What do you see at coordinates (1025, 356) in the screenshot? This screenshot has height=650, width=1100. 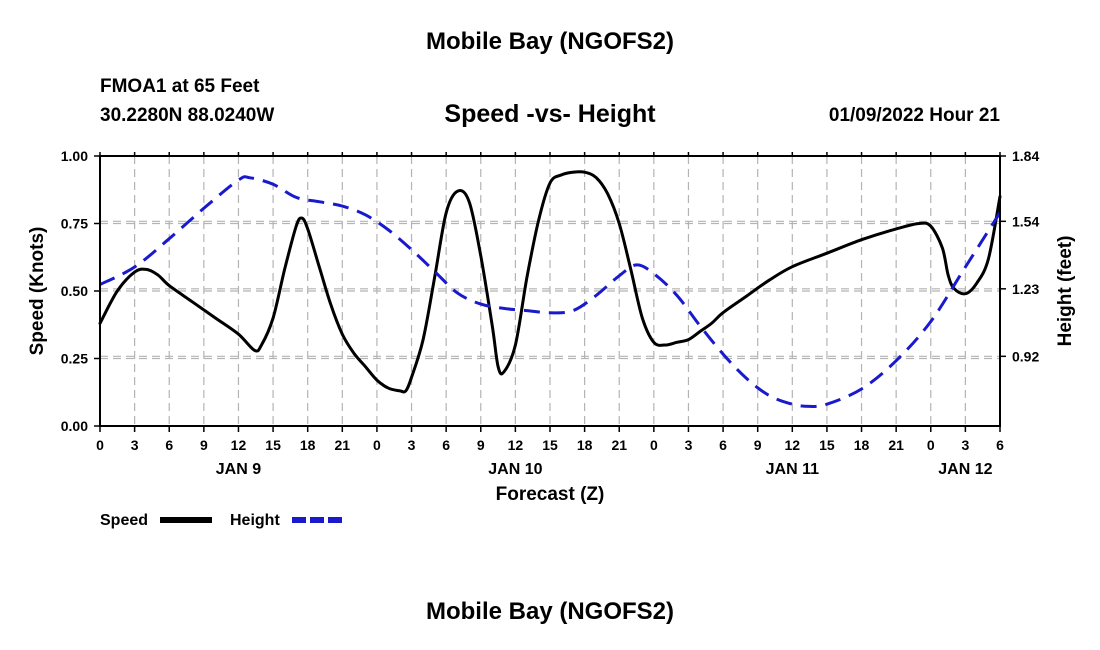 I see `y2-tick-label: 0.92` at bounding box center [1025, 356].